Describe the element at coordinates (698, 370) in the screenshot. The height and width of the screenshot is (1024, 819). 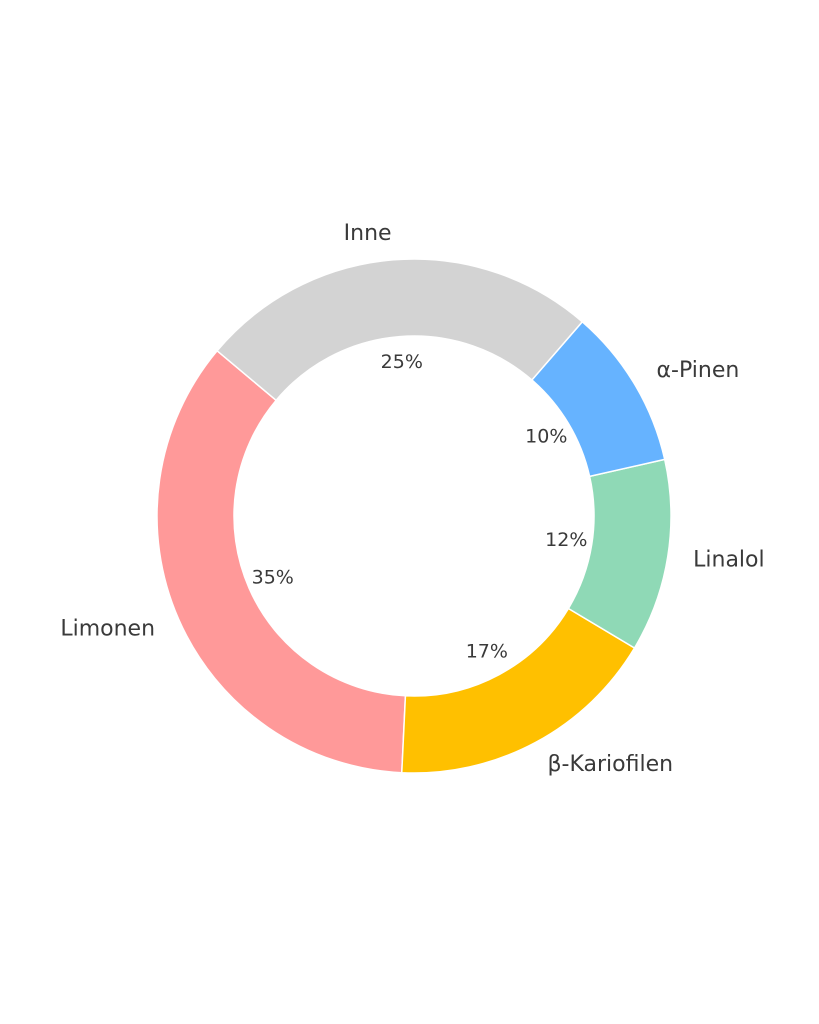
I see `segment-label: α-Pinen` at that location.